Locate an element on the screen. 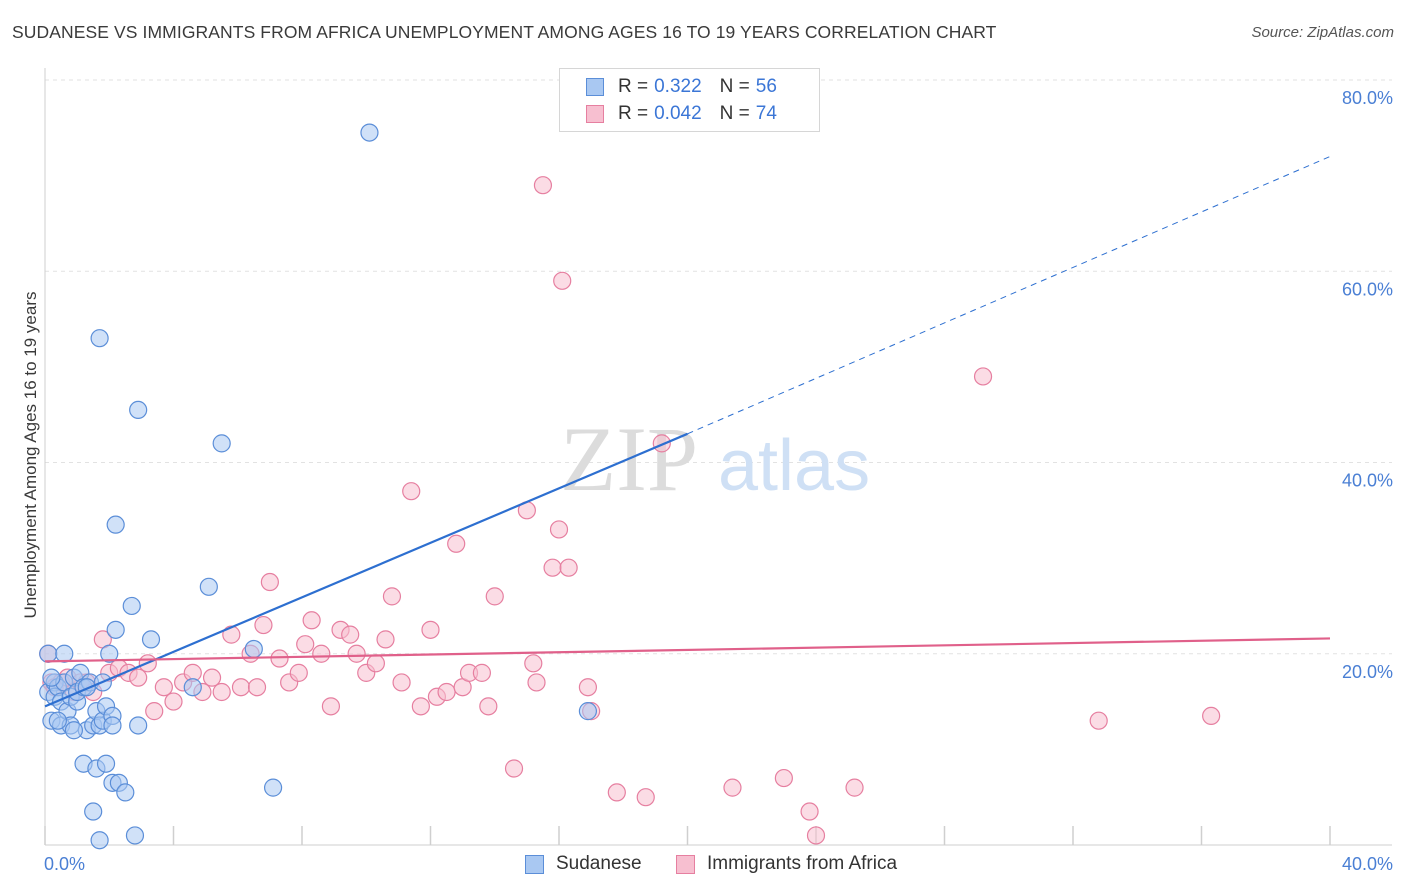 The height and width of the screenshot is (892, 1406). y-tick-label: 60.0% is located at coordinates (1367, 289).